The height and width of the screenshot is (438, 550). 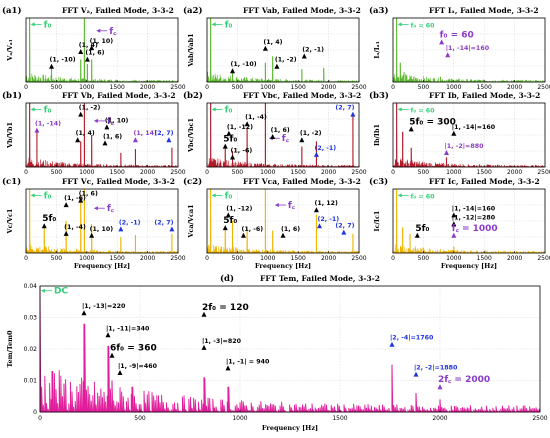 What do you see at coordinates (35, 412) in the screenshot?
I see `y-tick-label: 0` at bounding box center [35, 412].